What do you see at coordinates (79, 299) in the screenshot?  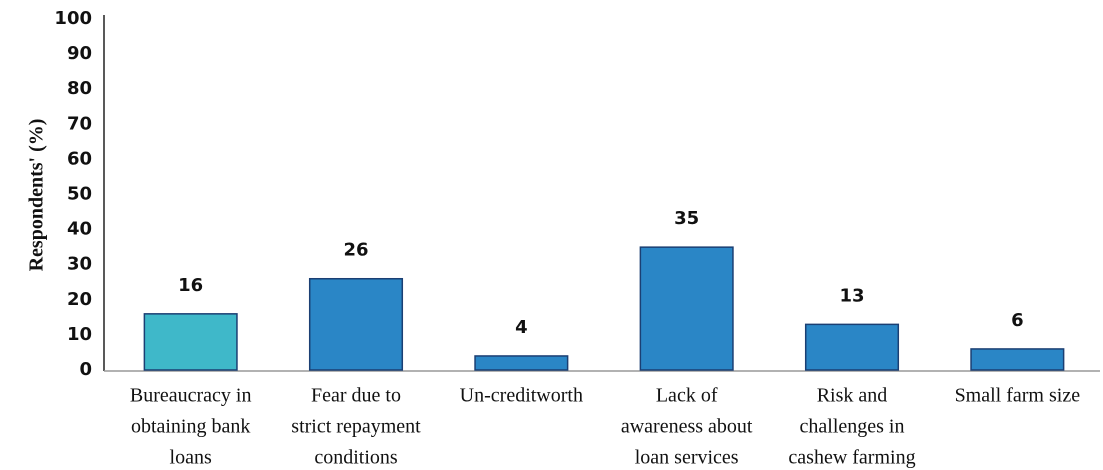 I see `y-tick-label: 20` at bounding box center [79, 299].